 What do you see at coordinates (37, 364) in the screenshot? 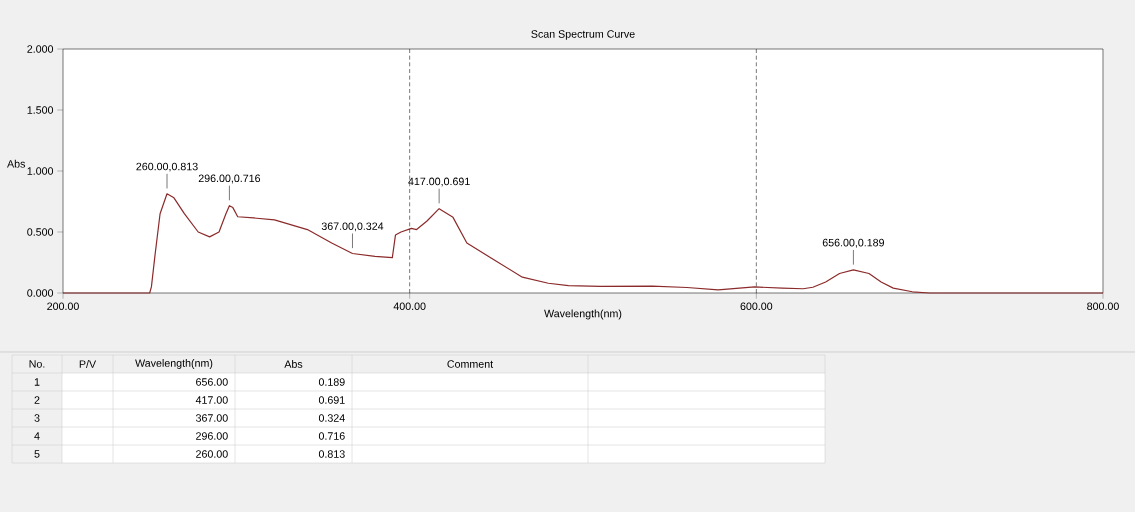
I see `text: No.` at bounding box center [37, 364].